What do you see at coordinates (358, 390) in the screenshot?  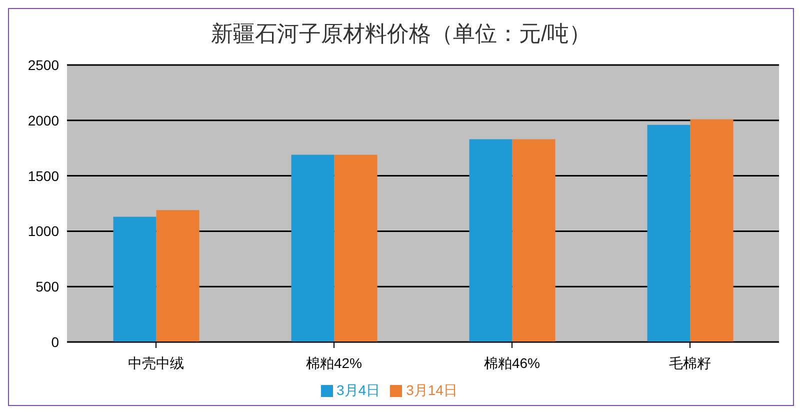 I see `legend-label: 3月4日` at bounding box center [358, 390].